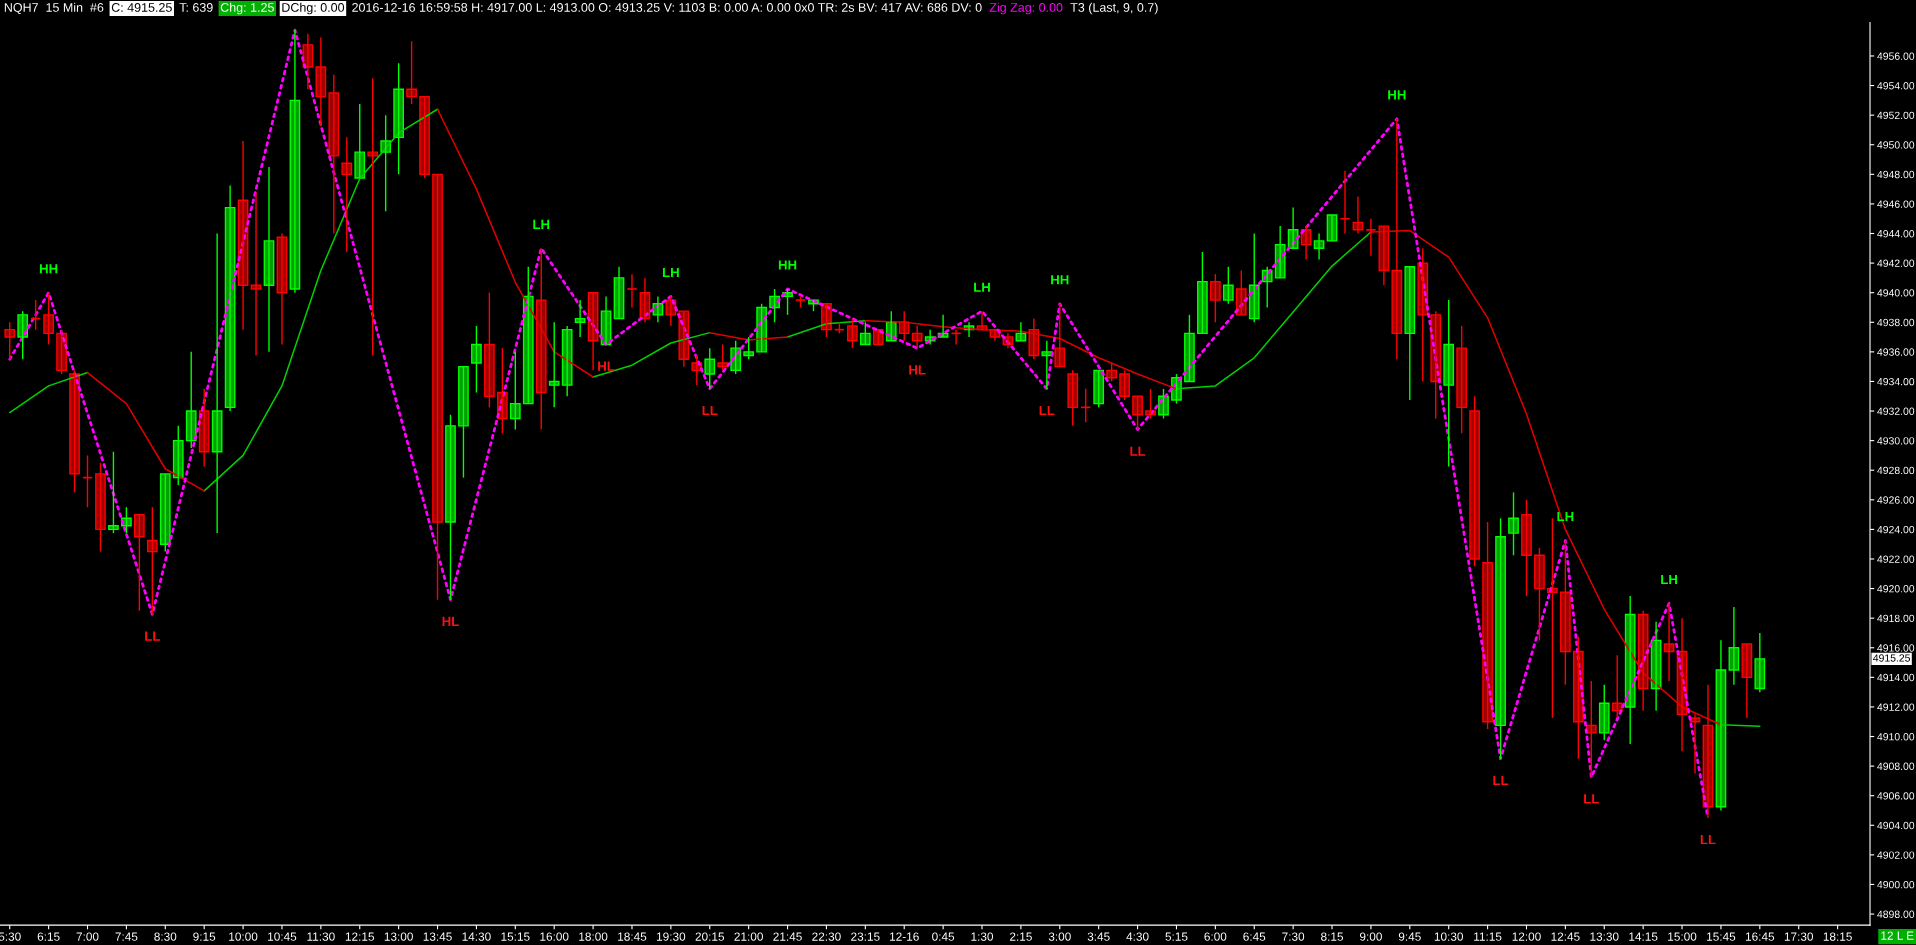  I want to click on x-tick-label: 5:15, so click(1176, 936).